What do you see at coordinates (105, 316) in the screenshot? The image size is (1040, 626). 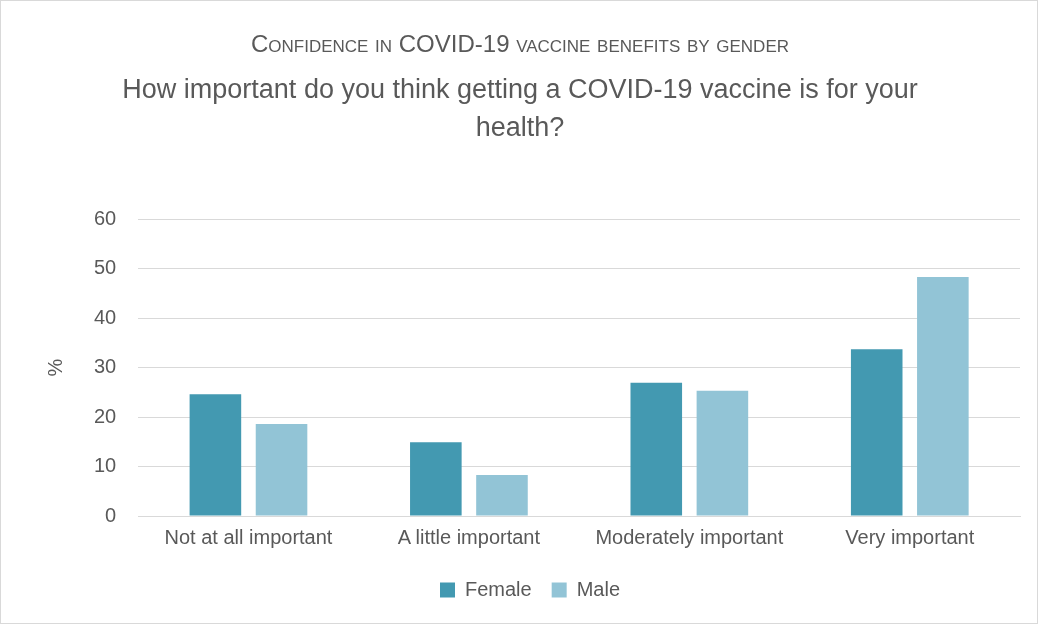 I see `y-tick-label: 40` at bounding box center [105, 316].